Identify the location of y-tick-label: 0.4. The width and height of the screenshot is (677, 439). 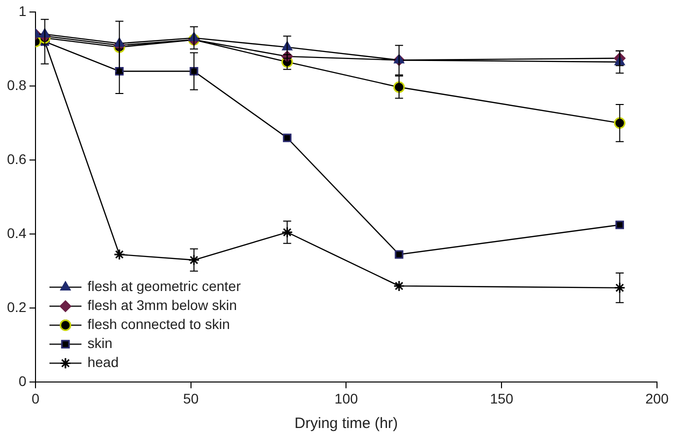
(16, 232).